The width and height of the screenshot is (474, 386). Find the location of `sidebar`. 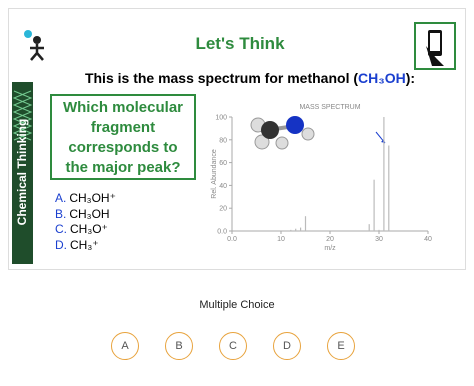

sidebar is located at coordinates (22, 173).